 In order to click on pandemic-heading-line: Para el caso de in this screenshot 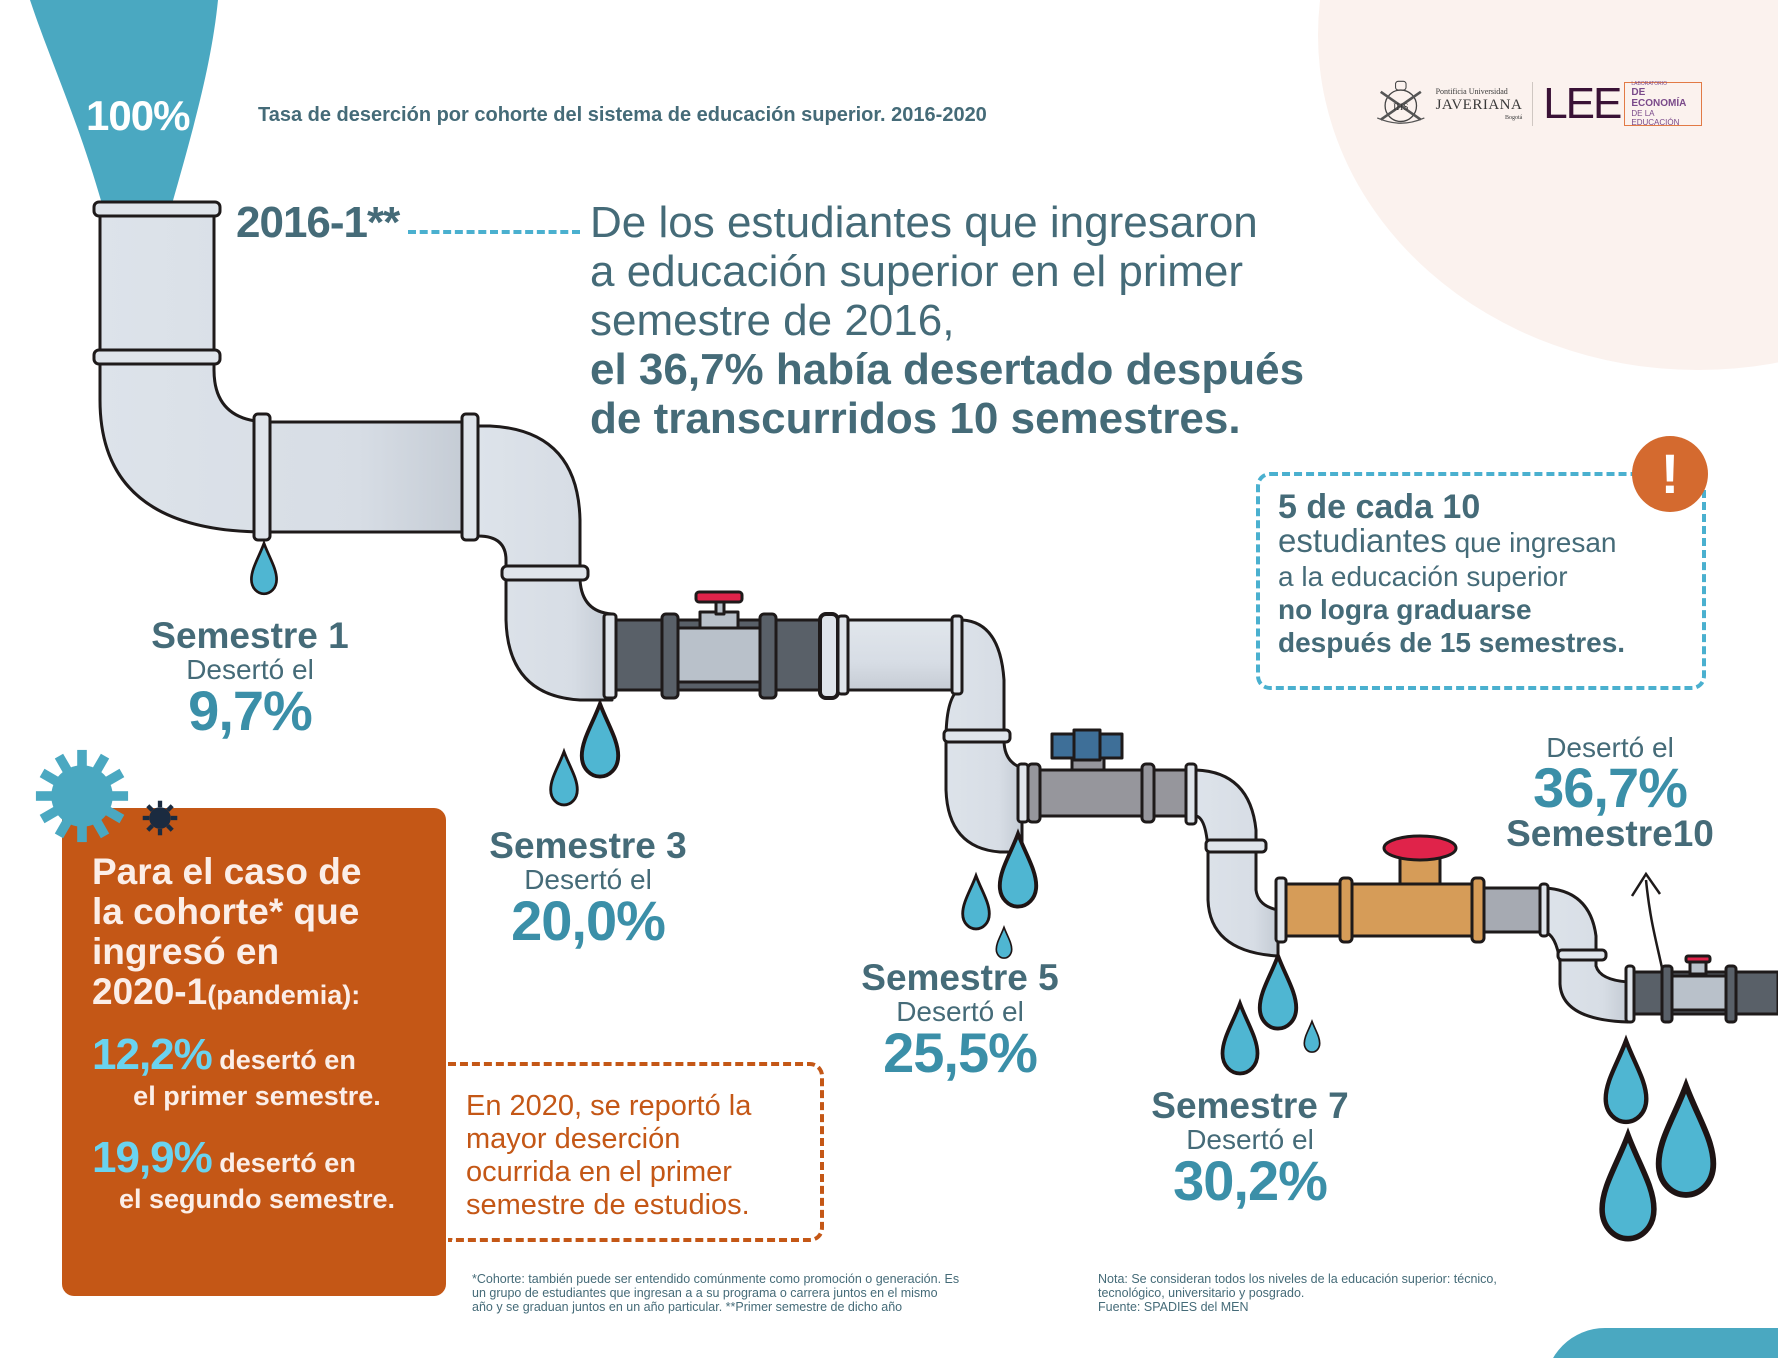, I will do `click(227, 871)`.